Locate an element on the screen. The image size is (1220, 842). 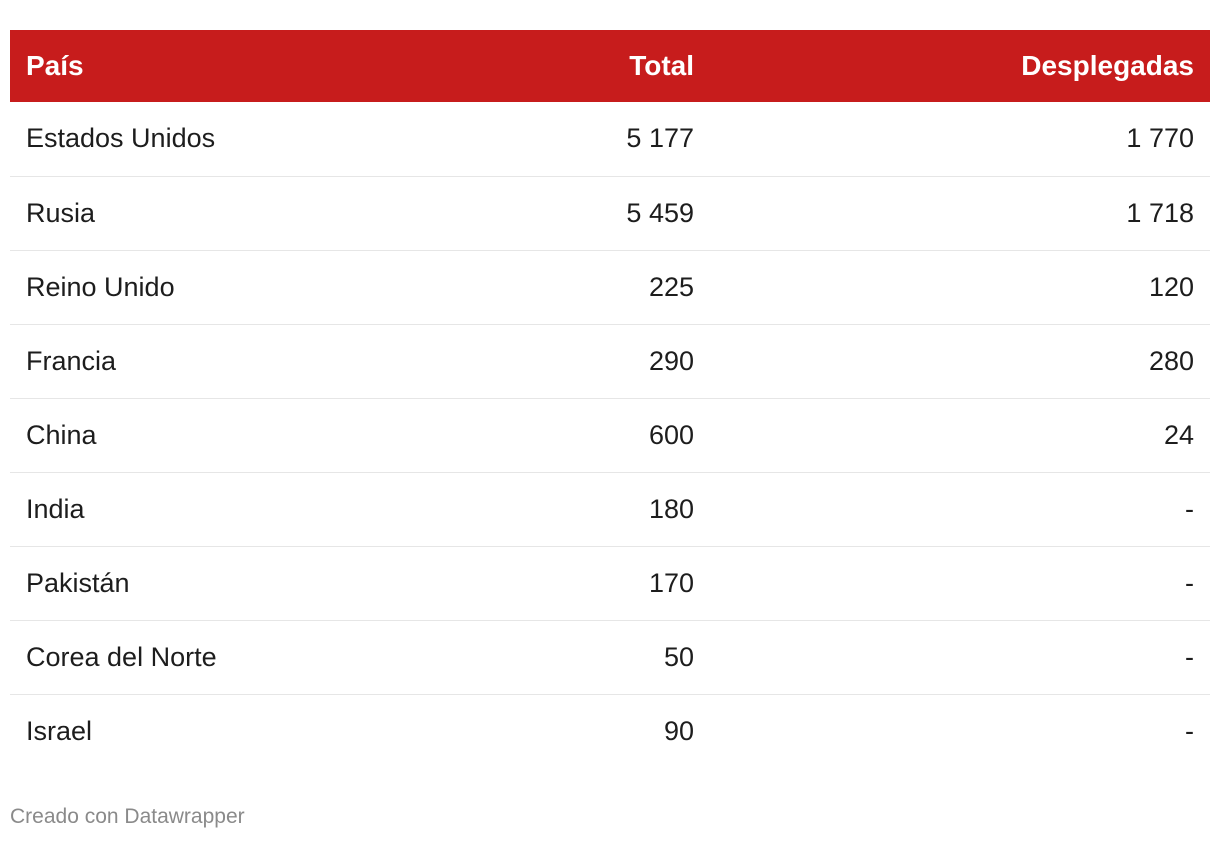
cell-pais: China is located at coordinates (61, 434).